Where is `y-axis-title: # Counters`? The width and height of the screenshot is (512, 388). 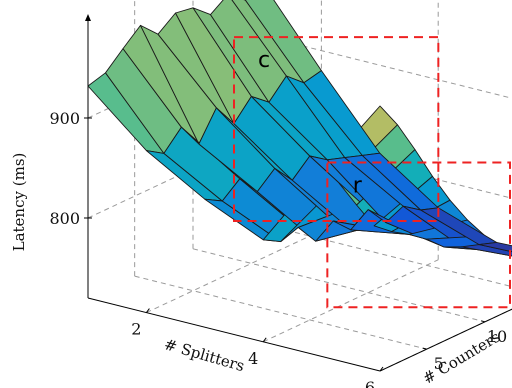
y-axis-title: # Counters is located at coordinates (462, 358).